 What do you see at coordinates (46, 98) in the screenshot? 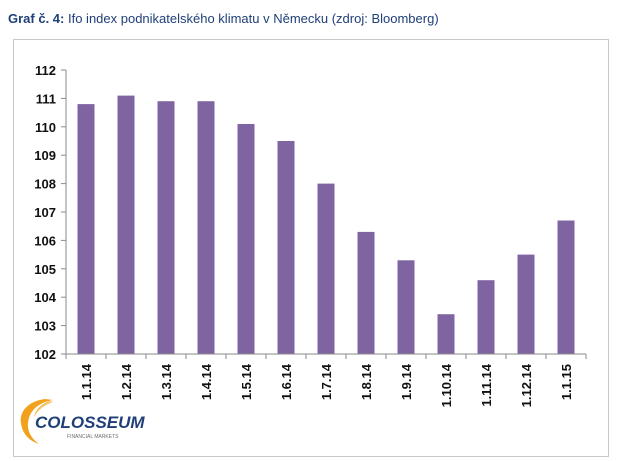
I see `y-tick-label: 111` at bounding box center [46, 98].